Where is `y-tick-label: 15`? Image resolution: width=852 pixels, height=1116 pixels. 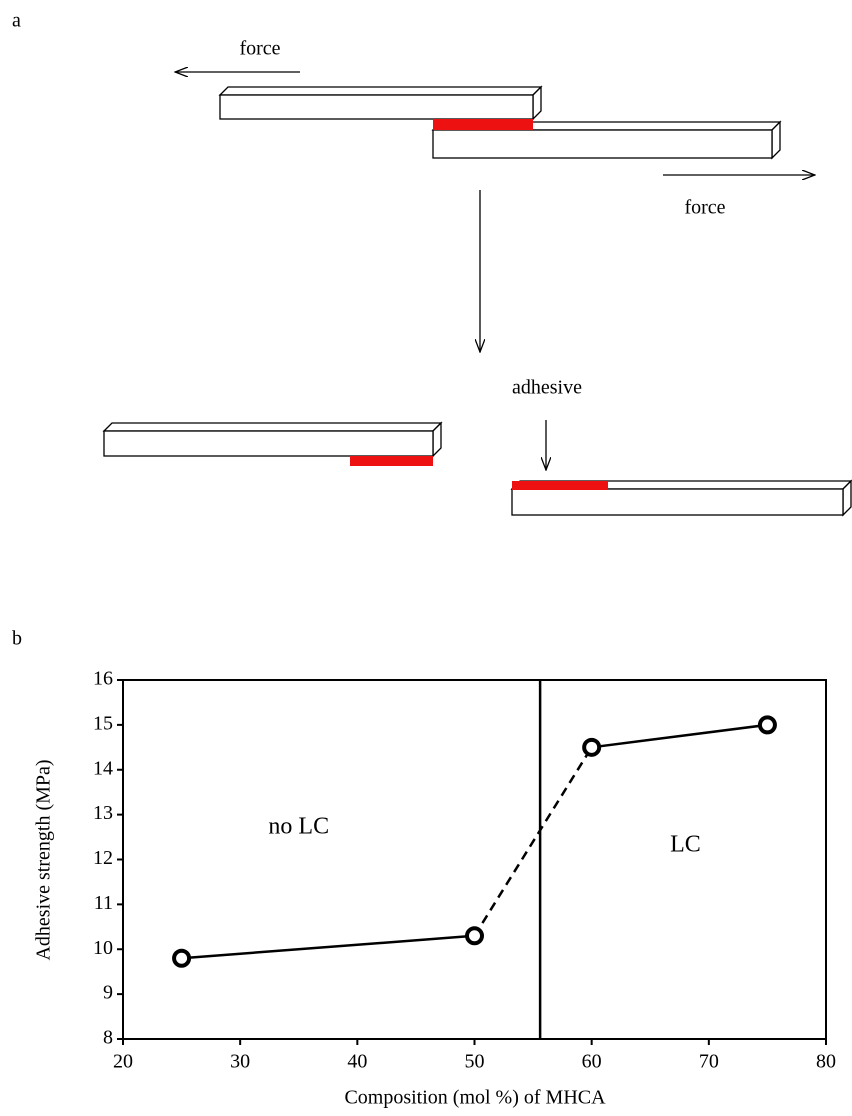 y-tick-label: 15 is located at coordinates (103, 723).